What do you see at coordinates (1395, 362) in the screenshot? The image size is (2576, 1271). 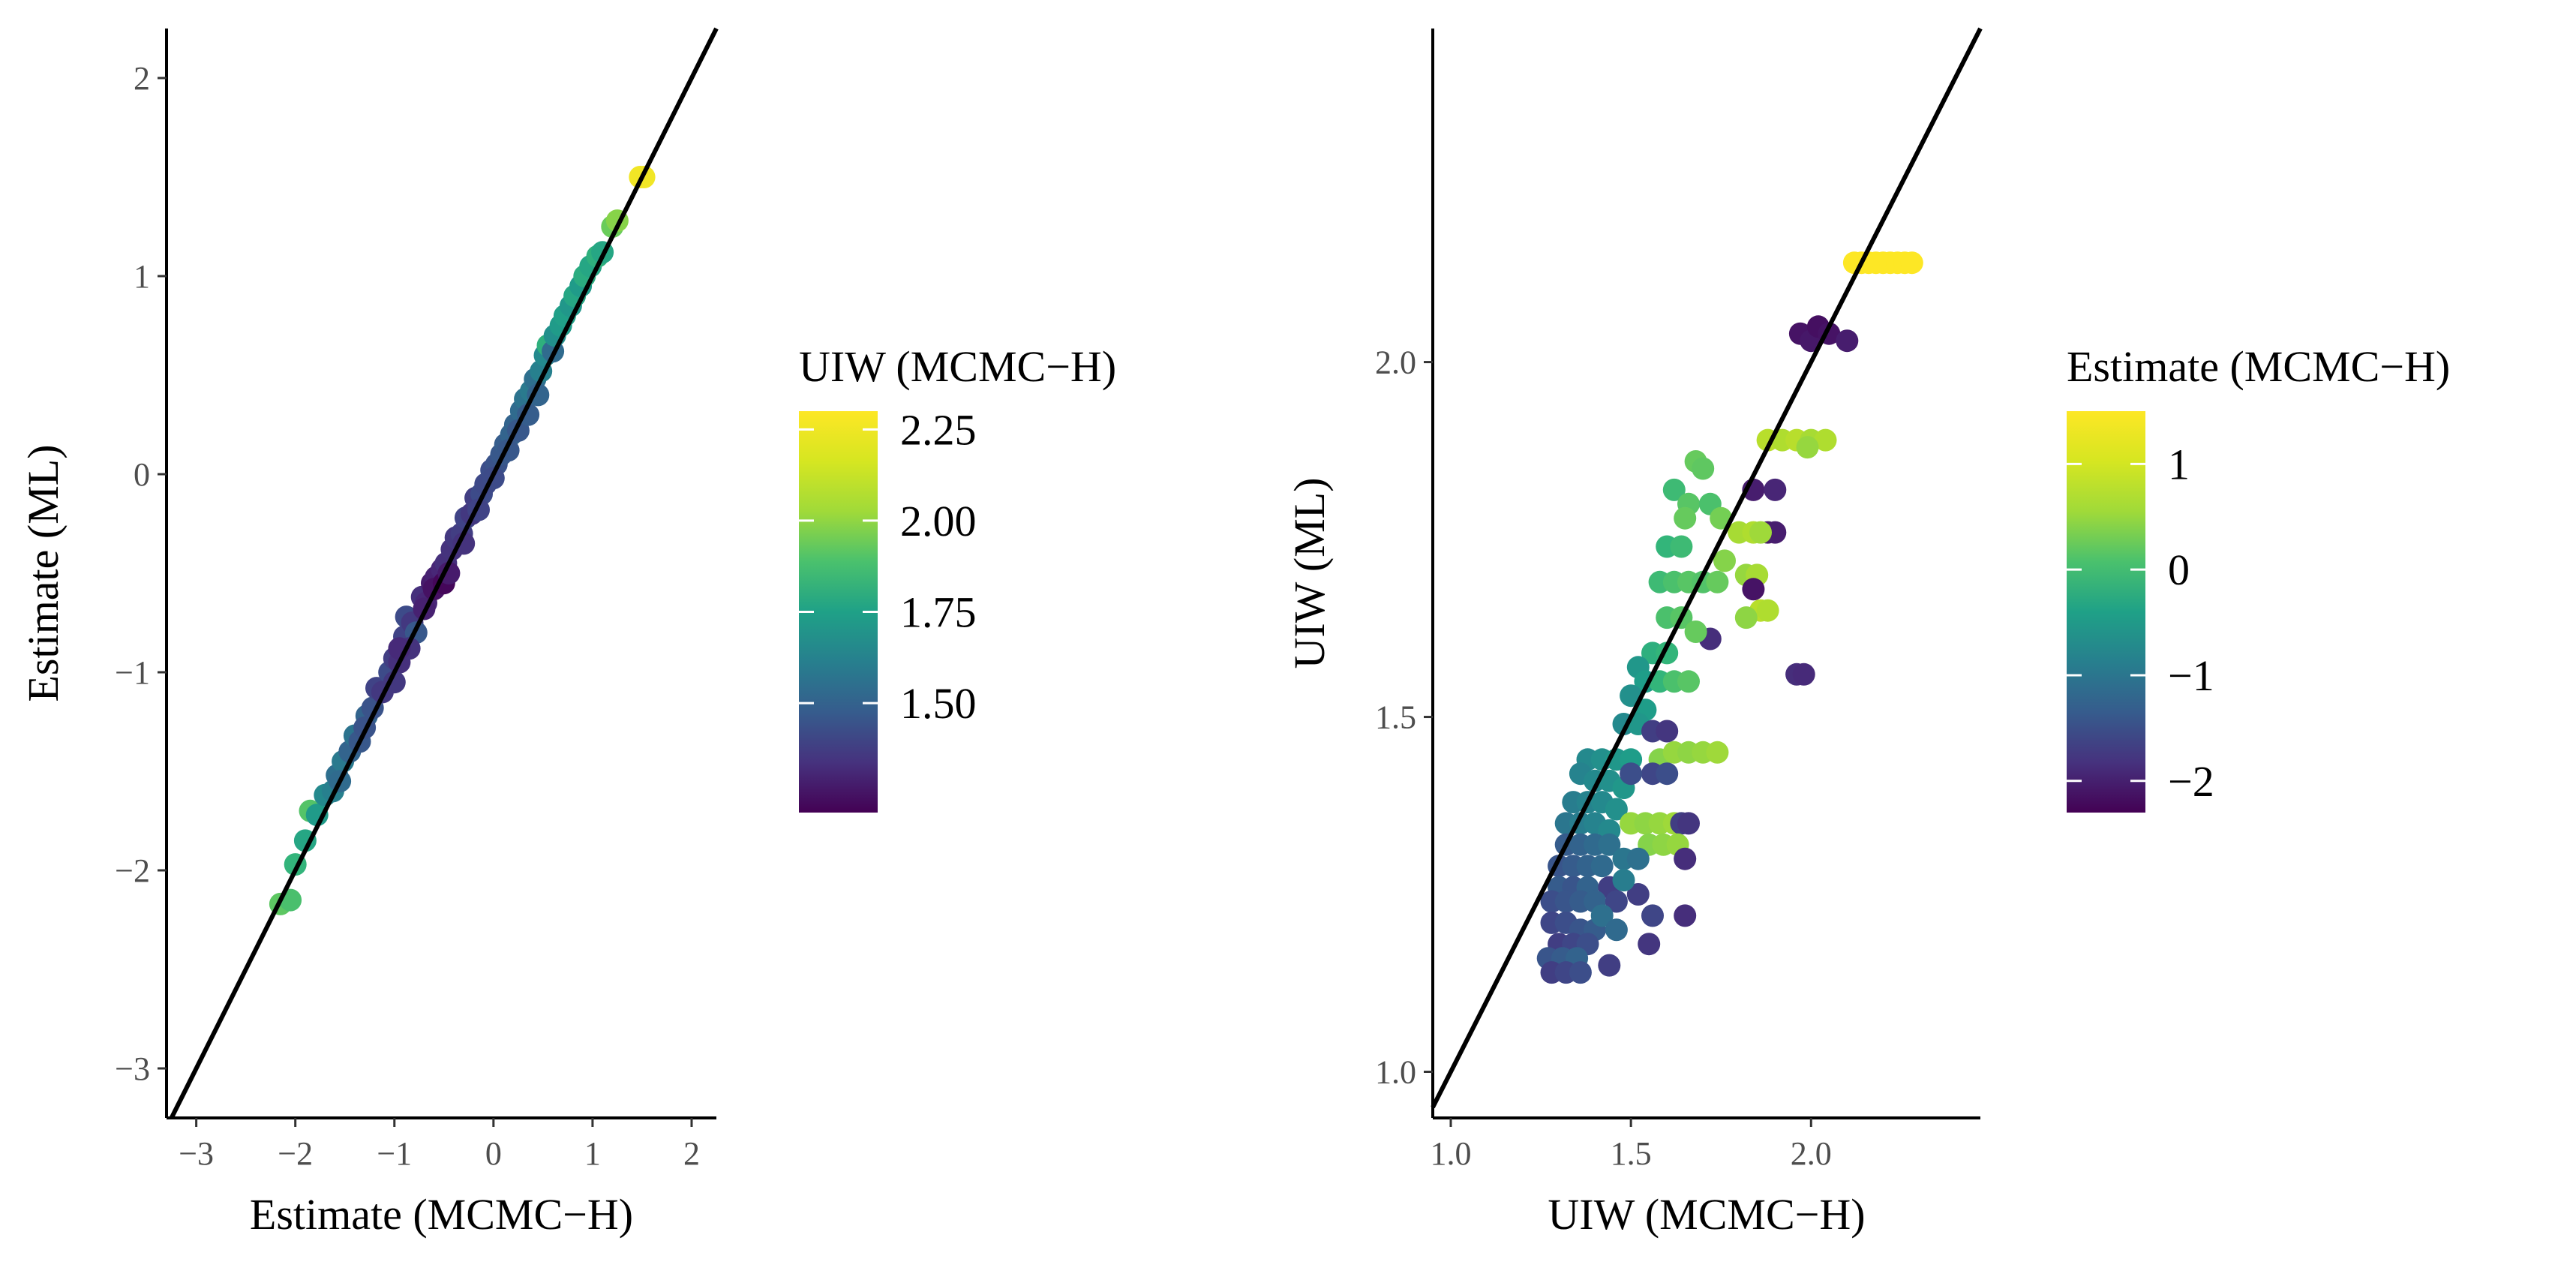 I see `y-tick-label: 2.0` at bounding box center [1395, 362].